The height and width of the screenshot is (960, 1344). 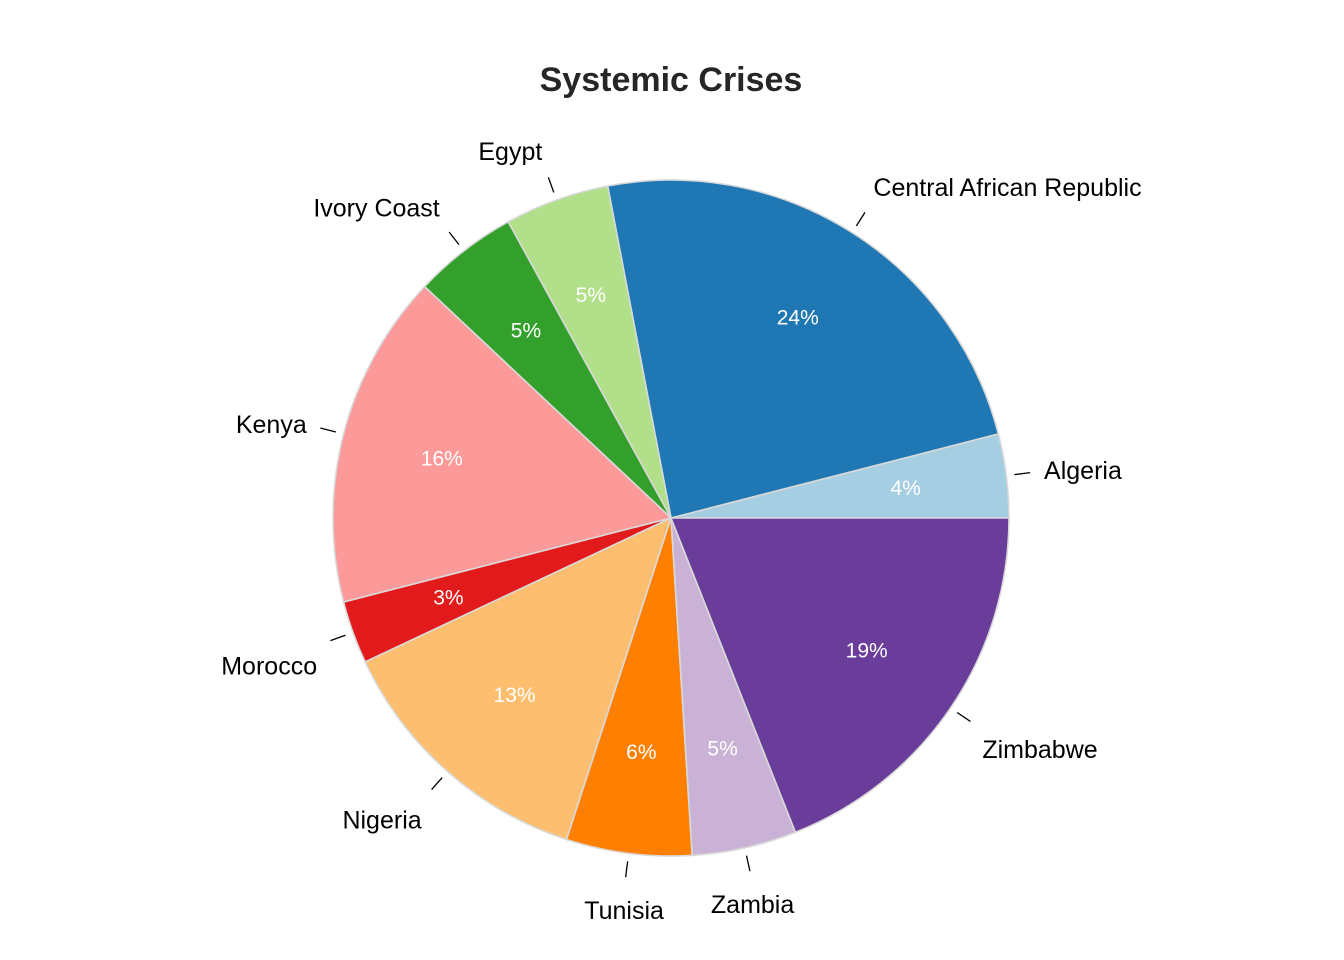 I want to click on slice-label-kenya: Kenya, so click(x=271, y=425).